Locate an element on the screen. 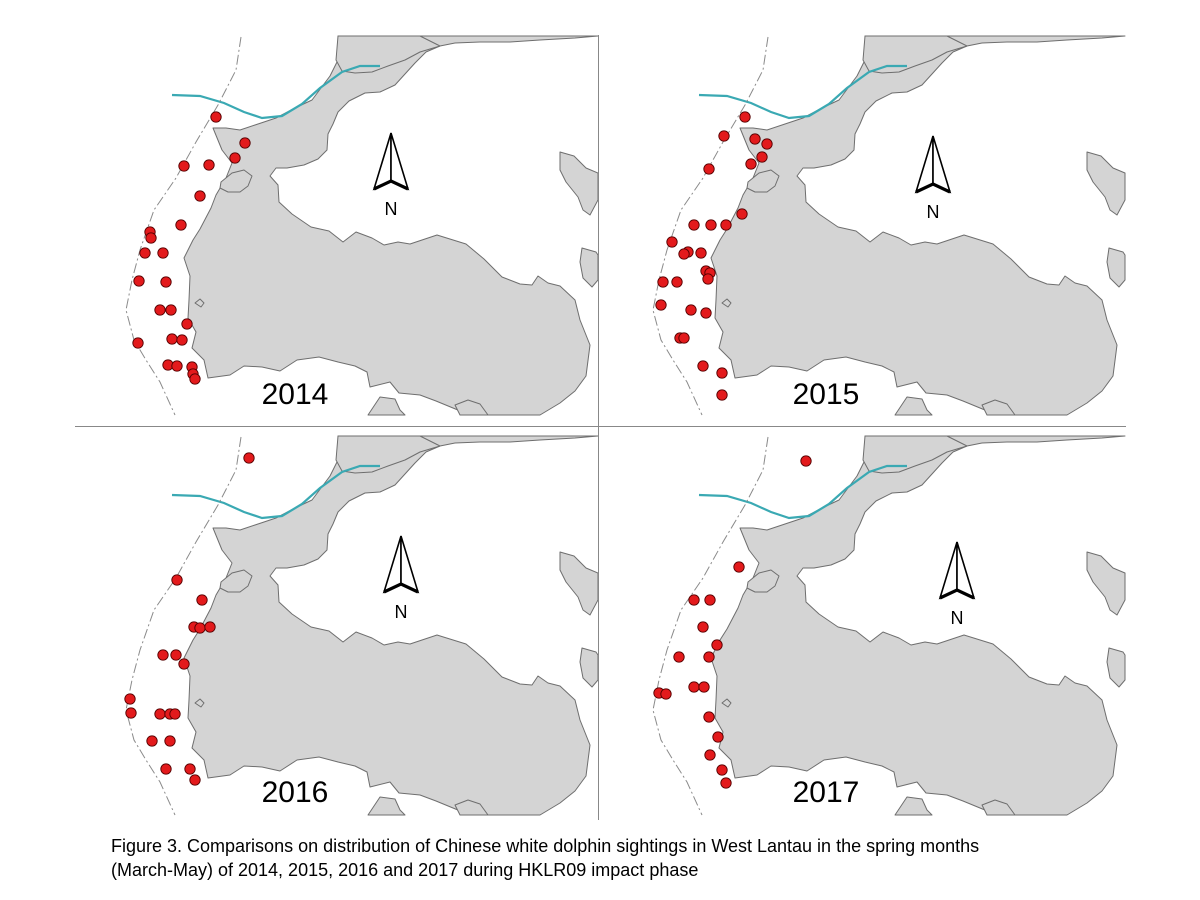 The width and height of the screenshot is (1200, 900). year-label: 2014 is located at coordinates (295, 394).